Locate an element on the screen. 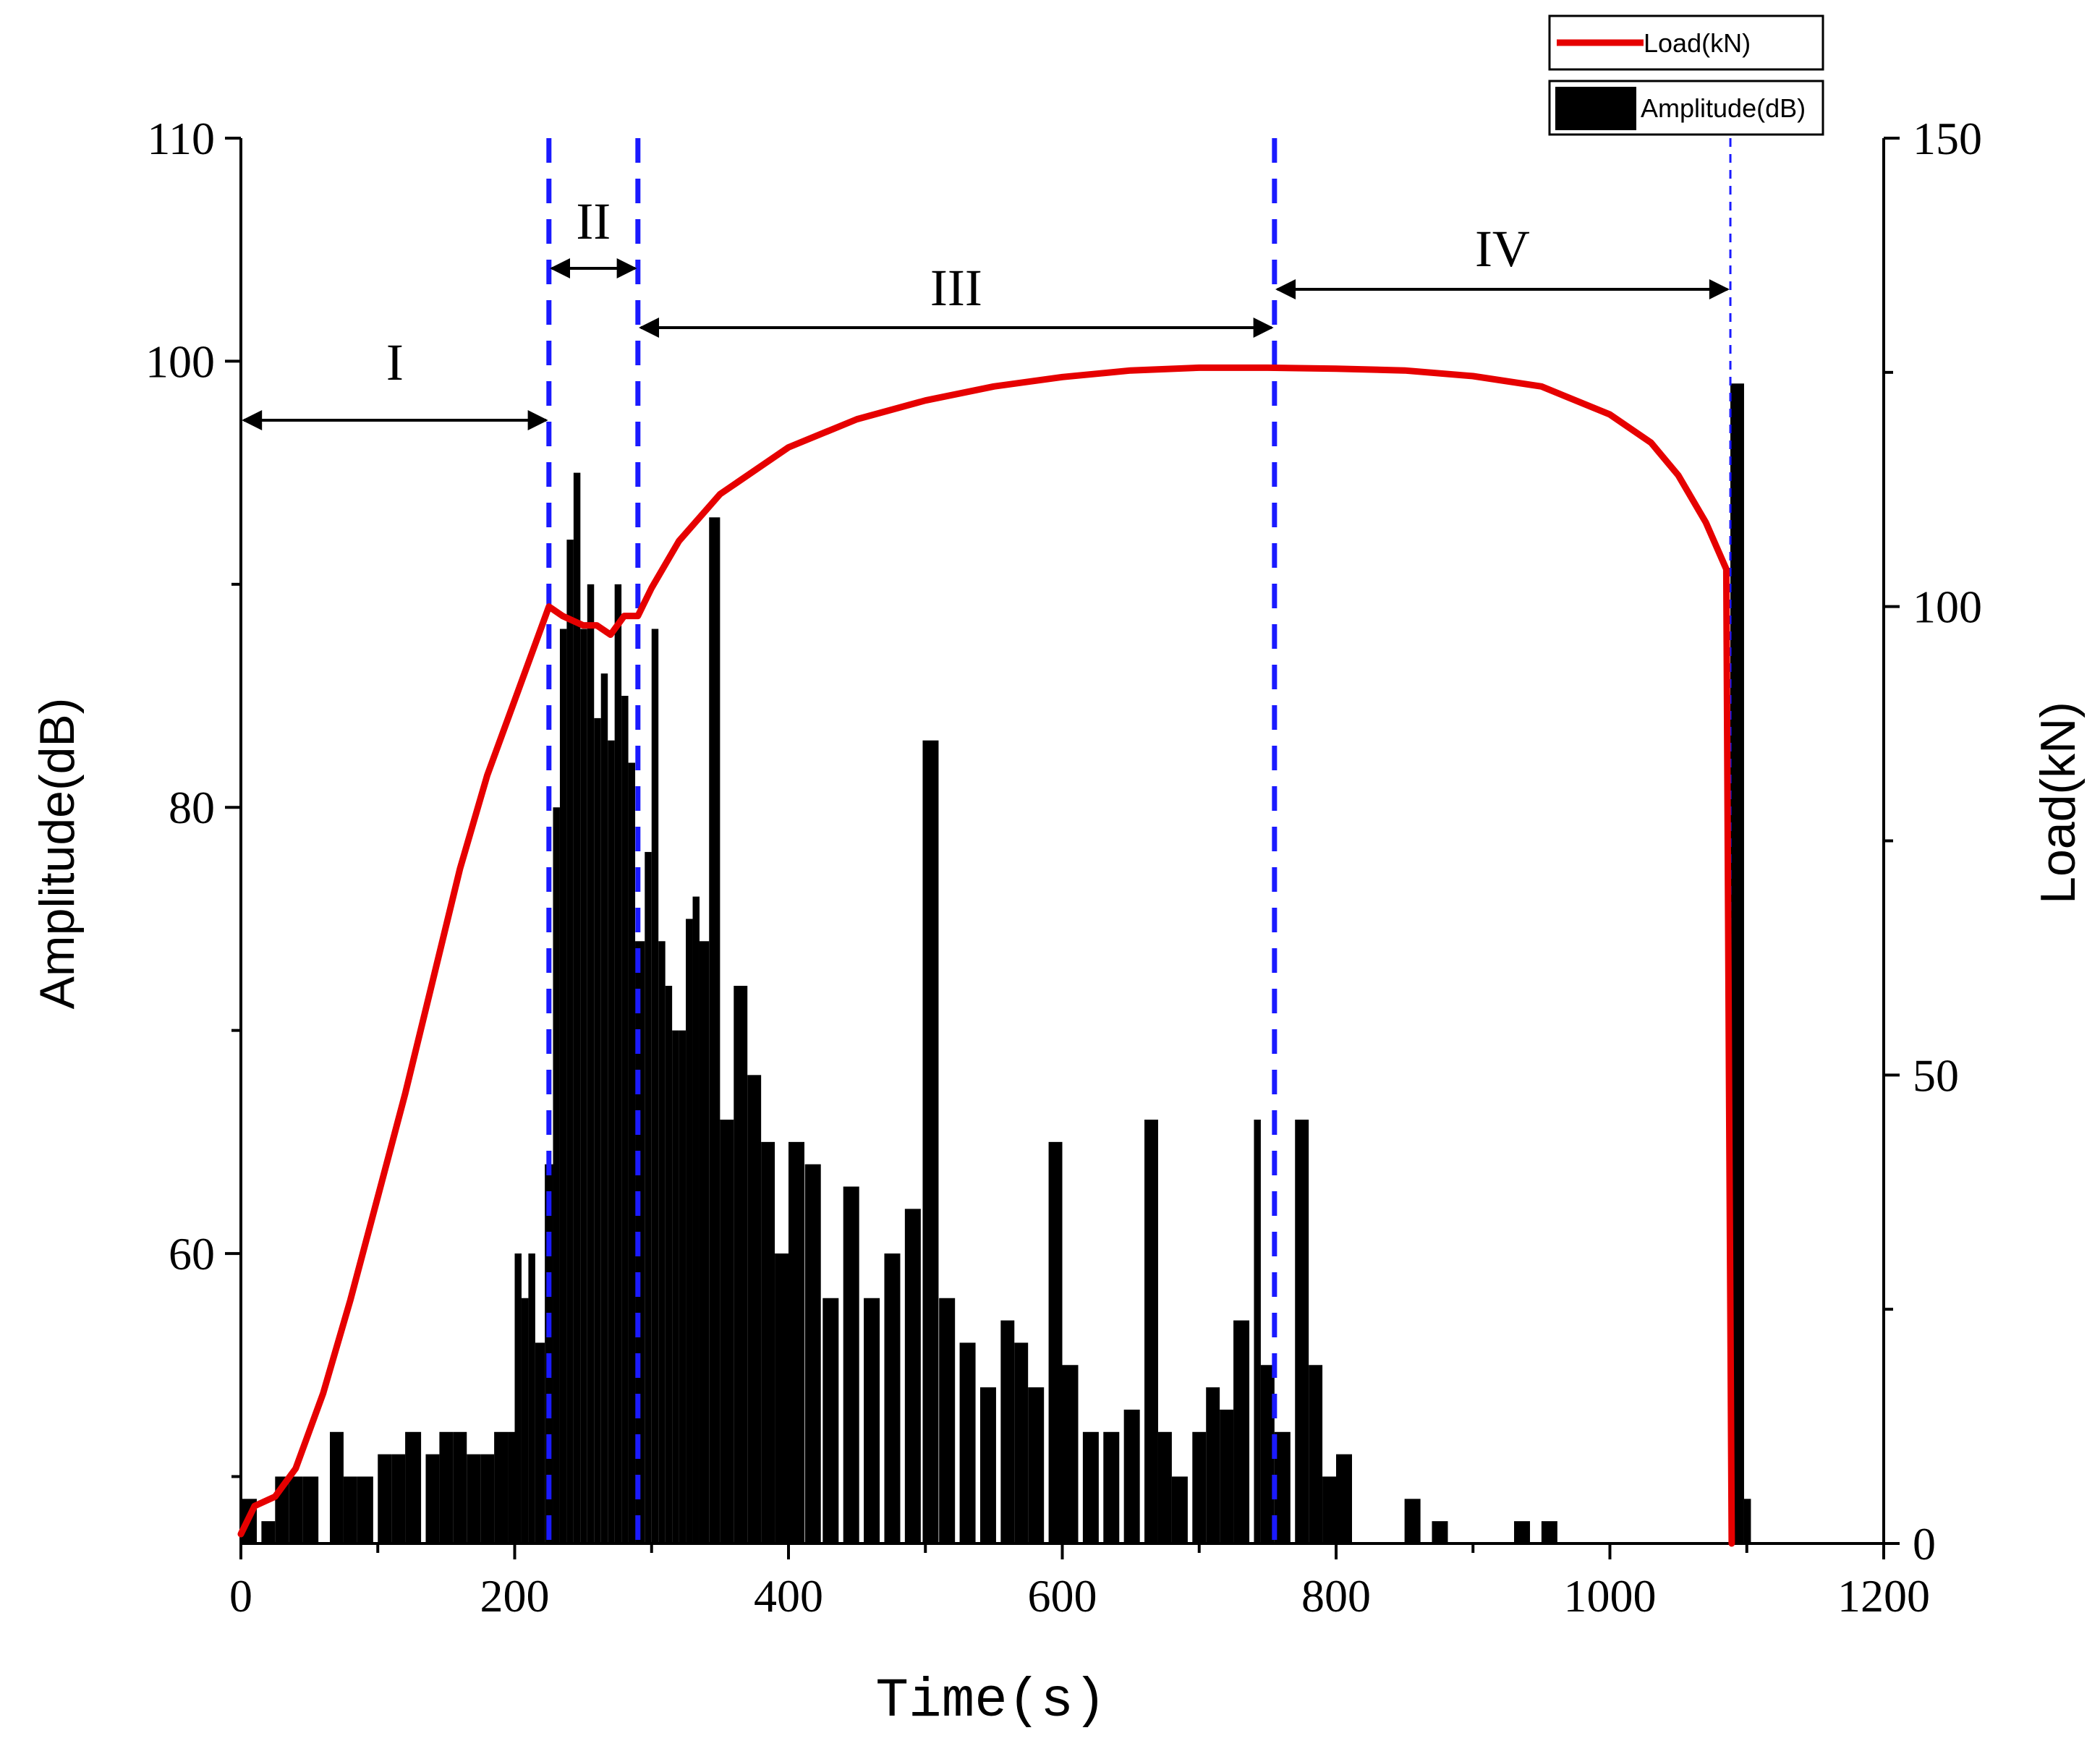 This screenshot has width=2100, height=1746. legend-amplitude-swatch is located at coordinates (1596, 108).